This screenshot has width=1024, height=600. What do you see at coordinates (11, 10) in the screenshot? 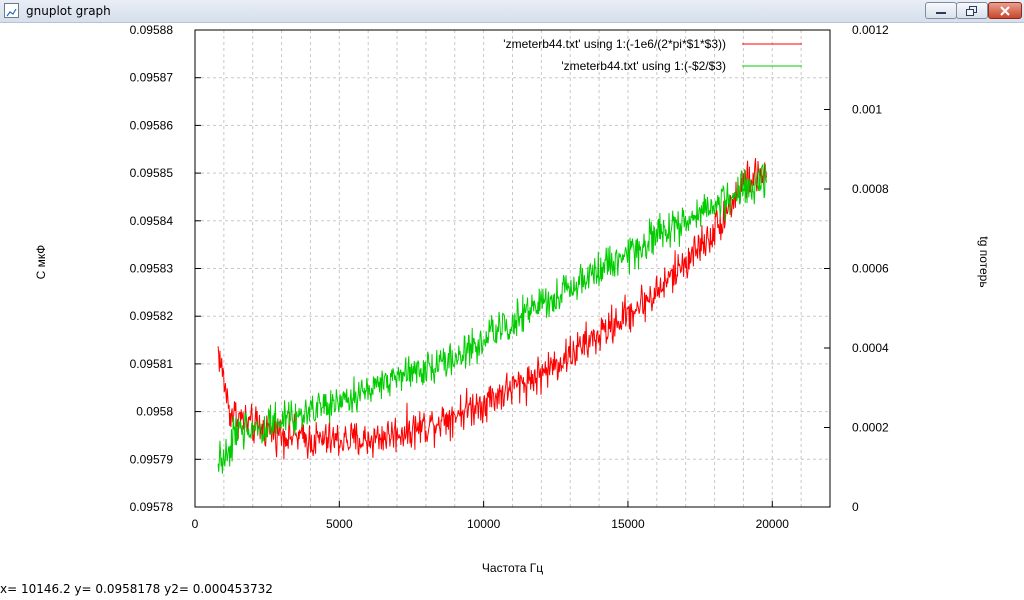
I see `gnuplot-app-icon` at bounding box center [11, 10].